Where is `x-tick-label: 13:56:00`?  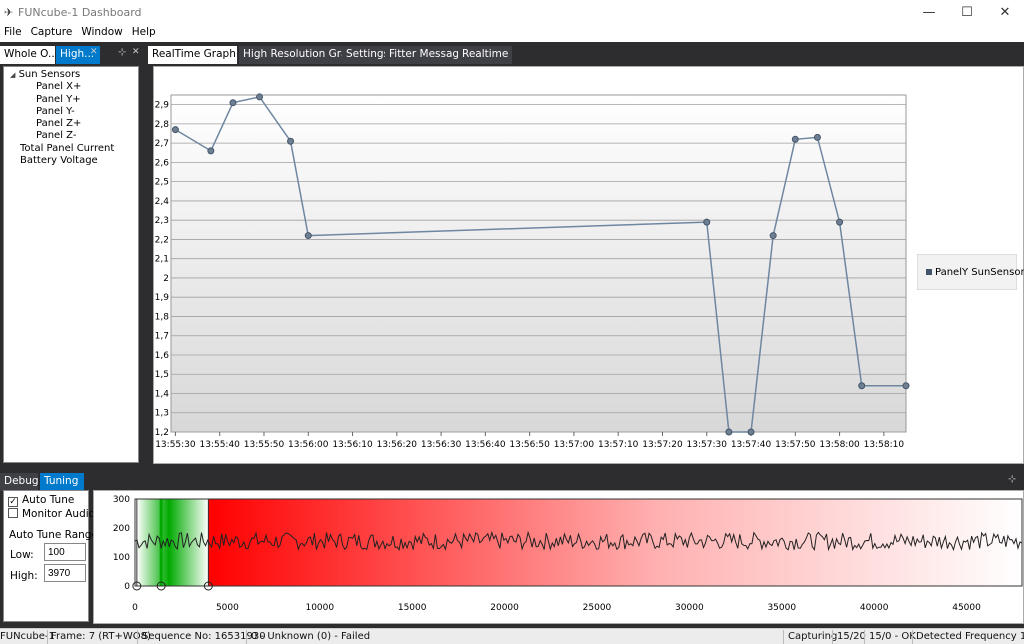 x-tick-label: 13:56:00 is located at coordinates (308, 445).